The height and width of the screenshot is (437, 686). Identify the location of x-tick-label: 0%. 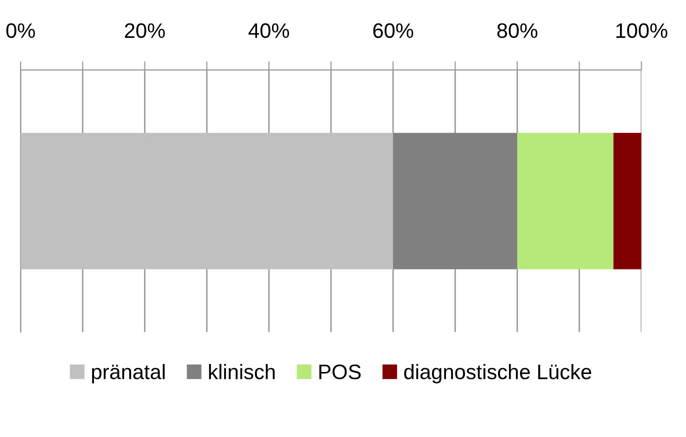
(20, 30).